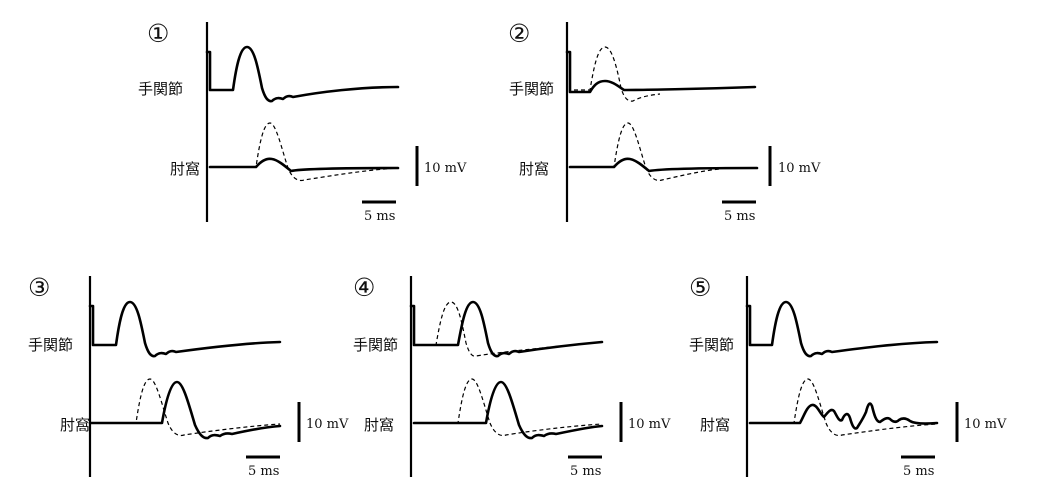 The width and height of the screenshot is (1038, 498). I want to click on panel-5: ⑤ 手関節 肘窩 10 mV 5 ms, so click(848, 376).